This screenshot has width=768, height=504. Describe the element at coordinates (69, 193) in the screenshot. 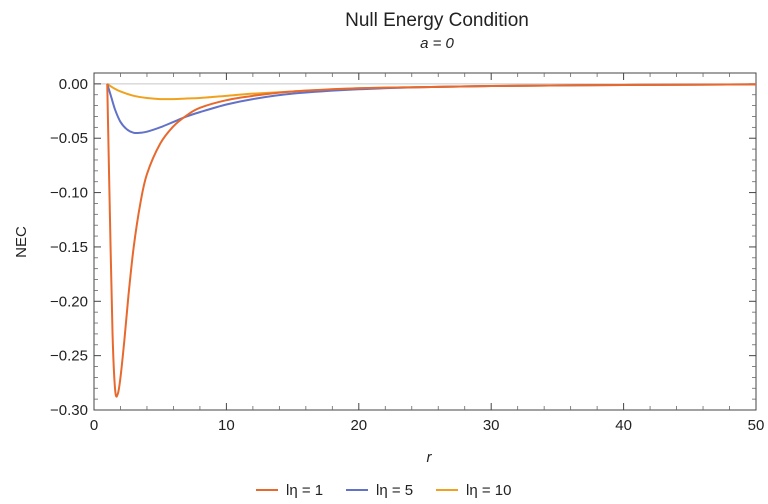

I see `y-tick-label: −0.10` at that location.